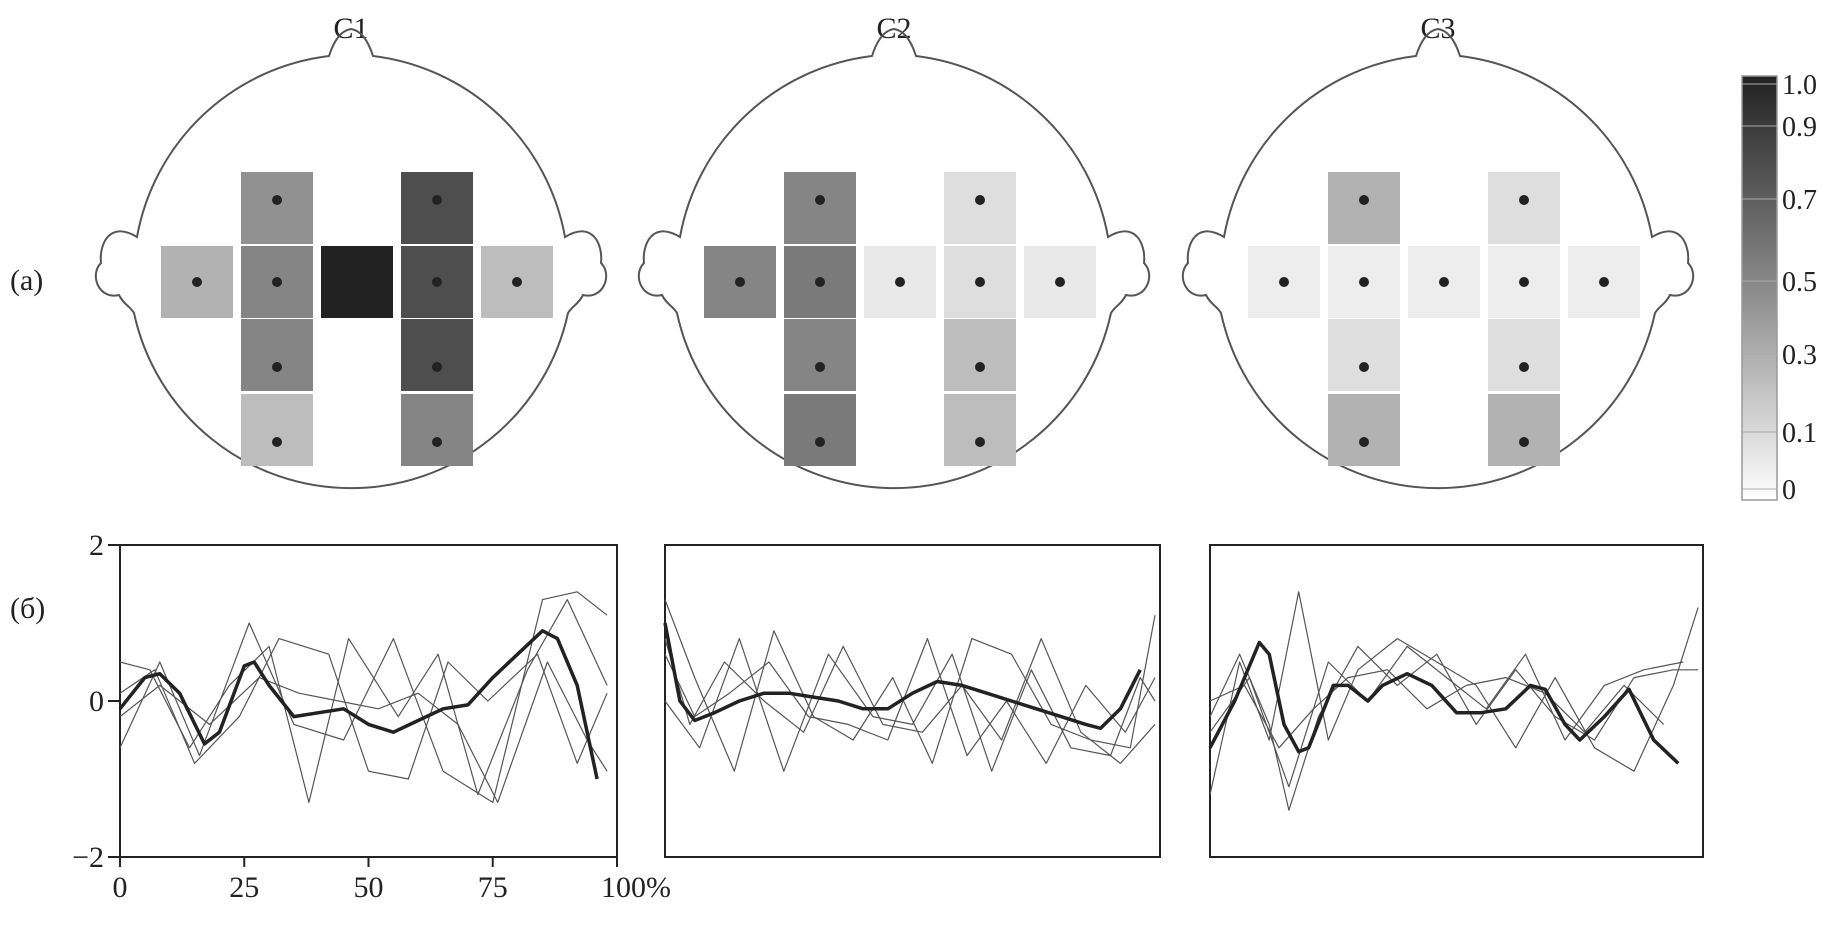 The width and height of the screenshot is (1833, 933). What do you see at coordinates (1779, 288) in the screenshot?
I see `colorbar: 1.0 0.9 0.7 0.5 0.3 0.1 0` at bounding box center [1779, 288].